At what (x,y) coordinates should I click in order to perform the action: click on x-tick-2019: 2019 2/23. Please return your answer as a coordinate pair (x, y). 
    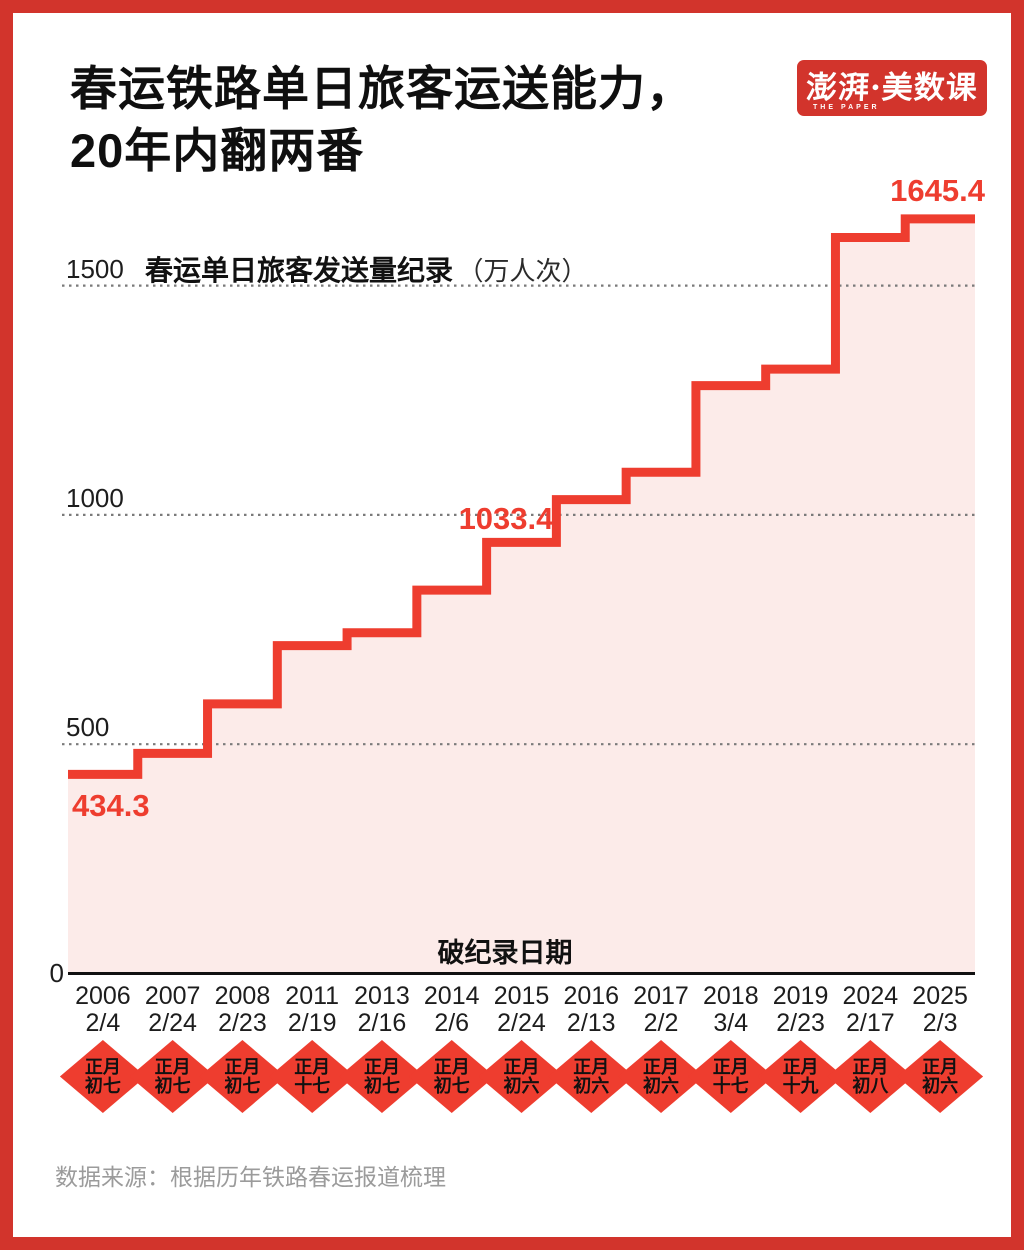
    Looking at the image, I should click on (801, 1010).